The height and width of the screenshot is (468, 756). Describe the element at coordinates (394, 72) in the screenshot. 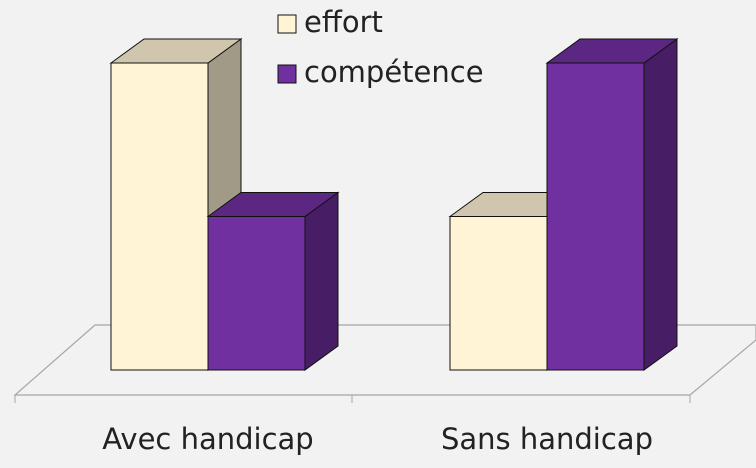

I see `legend-label: compétence` at that location.